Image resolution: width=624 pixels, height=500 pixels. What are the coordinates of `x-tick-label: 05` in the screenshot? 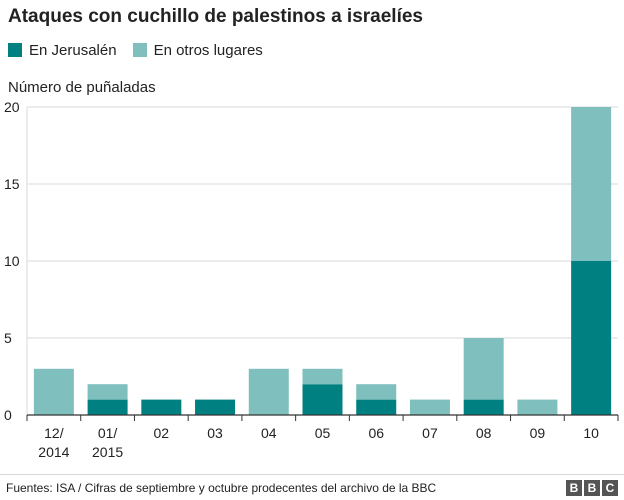 It's located at (323, 433).